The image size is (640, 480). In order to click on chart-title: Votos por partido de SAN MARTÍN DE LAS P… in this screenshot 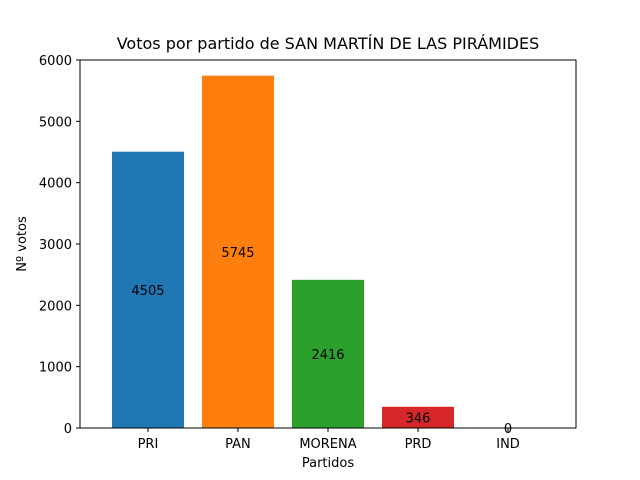, I will do `click(328, 43)`.